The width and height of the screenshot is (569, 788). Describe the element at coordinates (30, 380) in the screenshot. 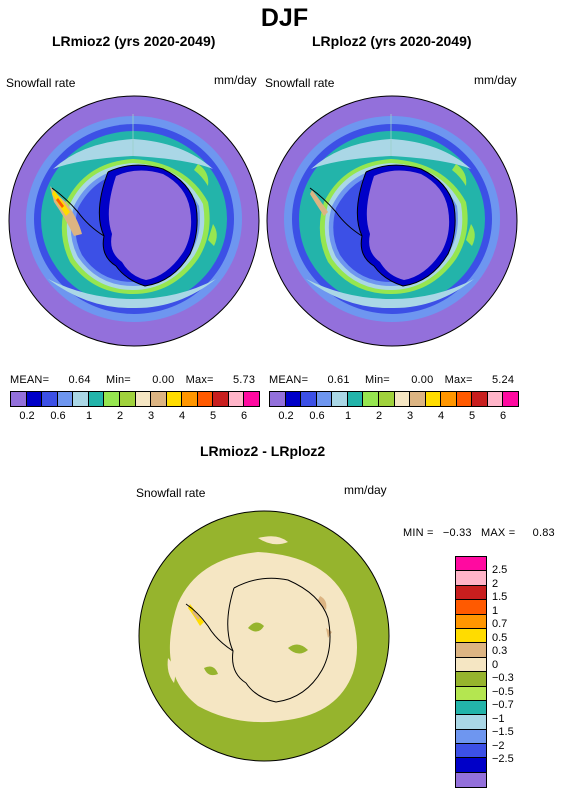

I see `panel1-mean-label: MEAN=` at that location.